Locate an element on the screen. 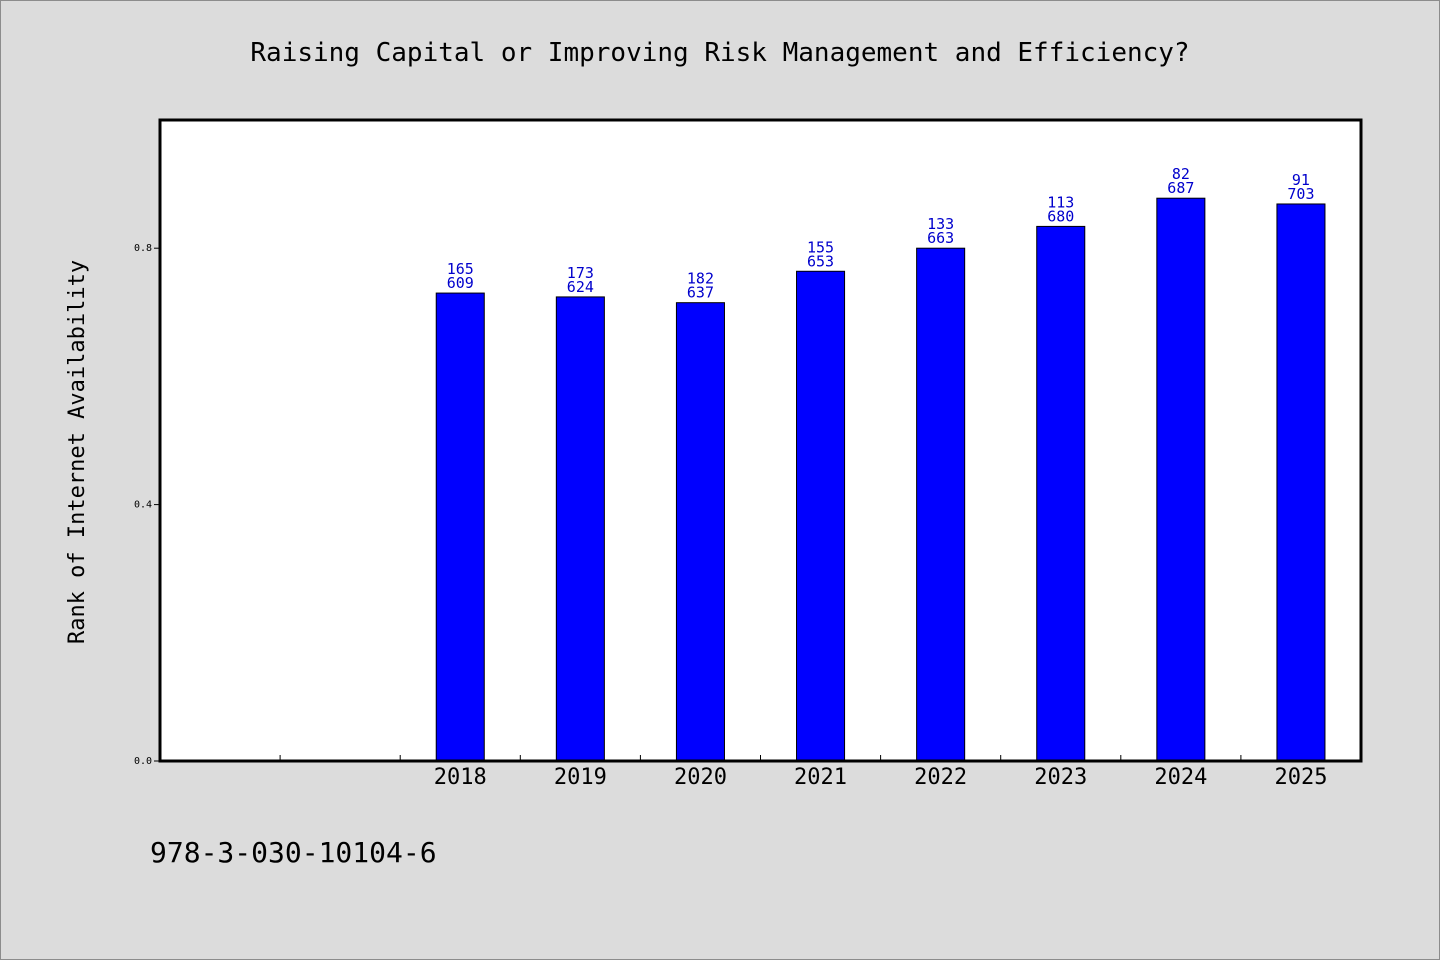 The height and width of the screenshot is (960, 1440). y-axis-label: Rank of Internet Availability is located at coordinates (77, 452).